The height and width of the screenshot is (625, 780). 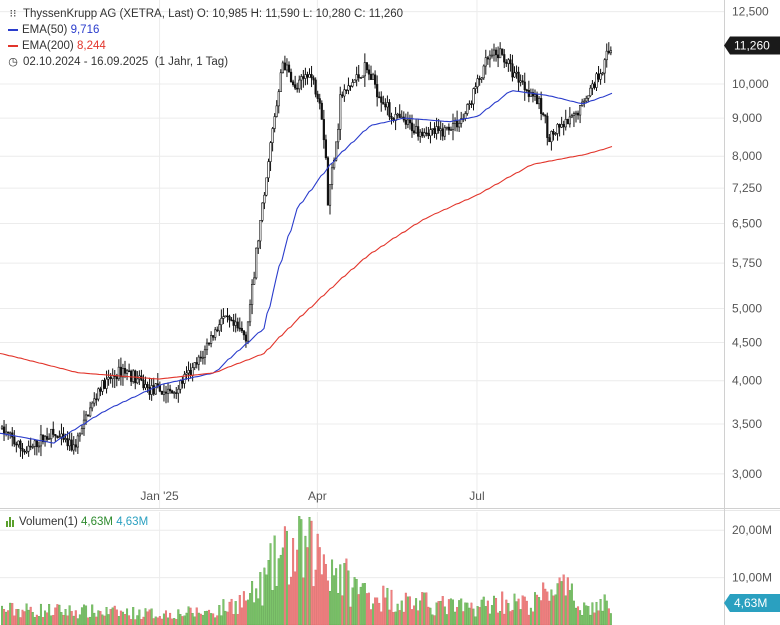 I want to click on legend-ema200-row: EMA(200) 8,244, so click(x=204, y=46).